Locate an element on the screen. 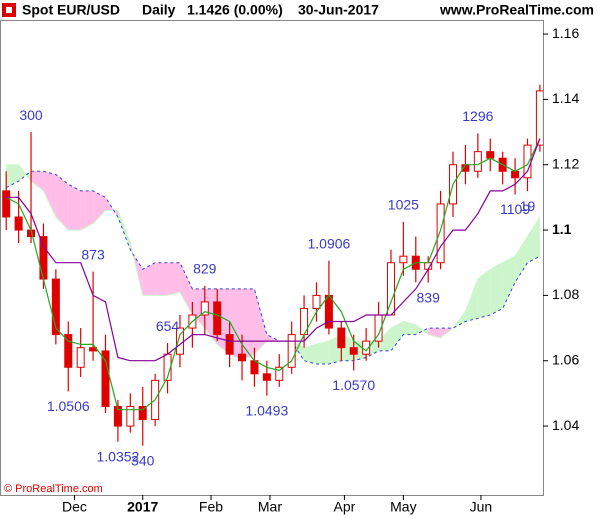 The width and height of the screenshot is (600, 519). y-tick-label: 1.12 is located at coordinates (565, 163).